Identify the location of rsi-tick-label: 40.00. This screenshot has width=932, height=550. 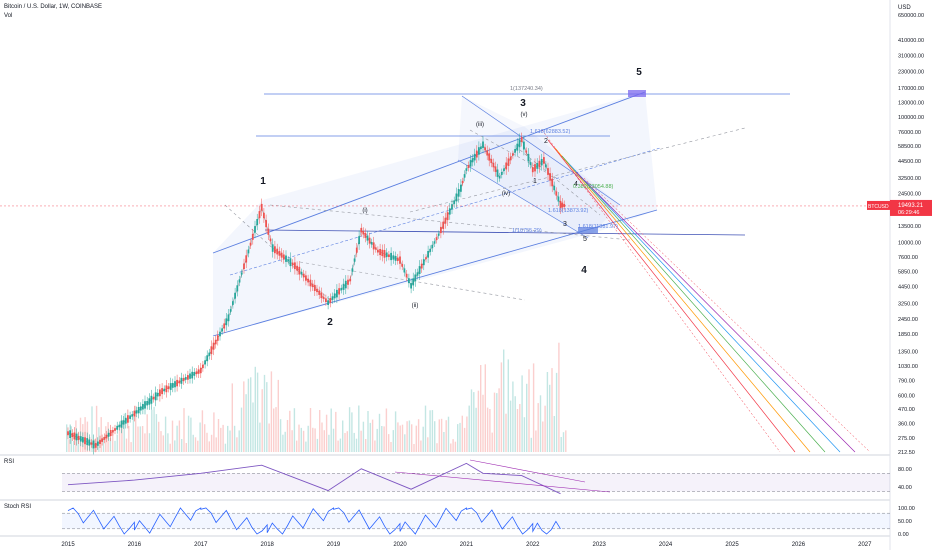
(905, 488).